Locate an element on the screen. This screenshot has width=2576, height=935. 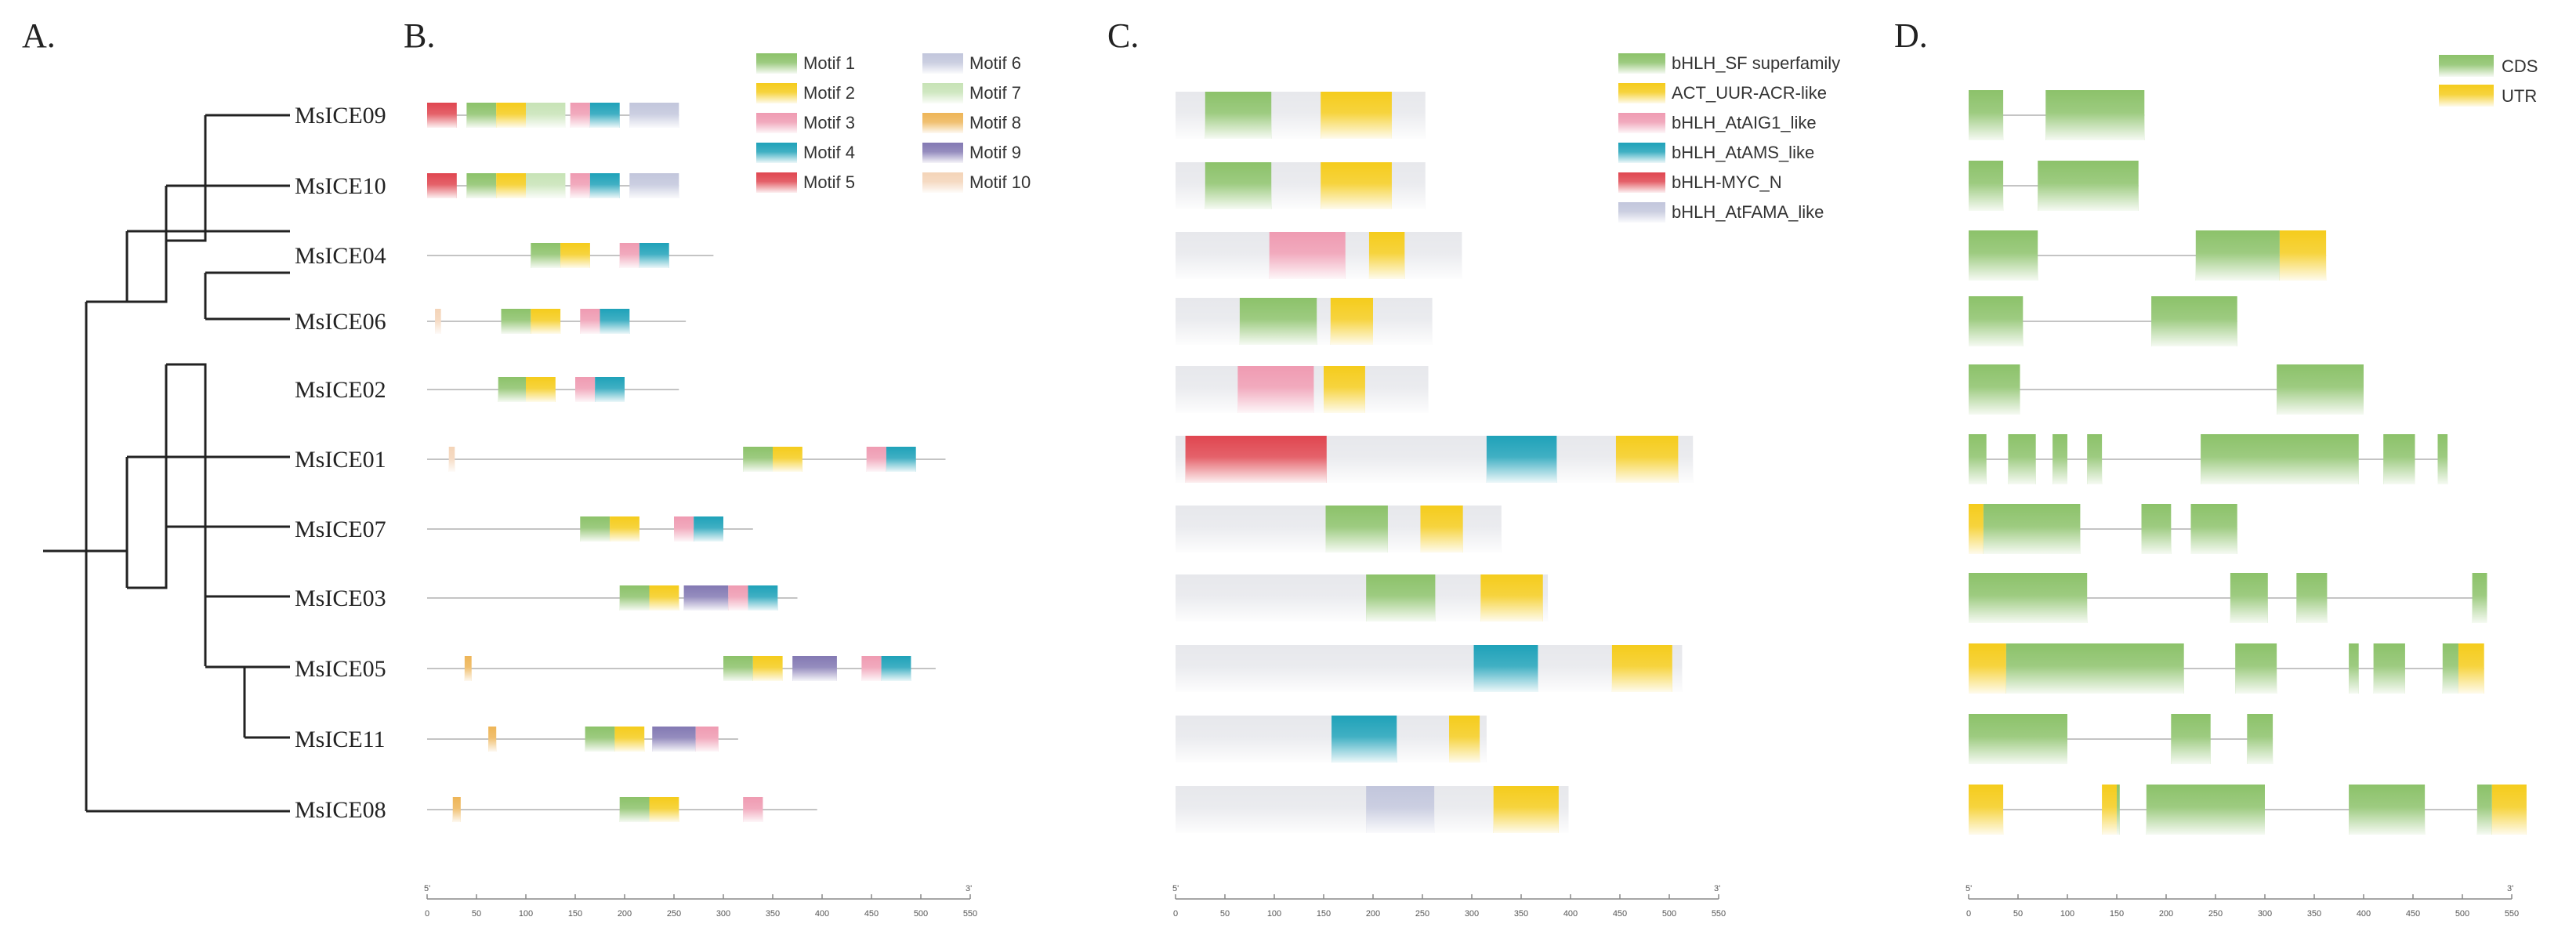
panel-c-tick-label: 500 is located at coordinates (1669, 914).